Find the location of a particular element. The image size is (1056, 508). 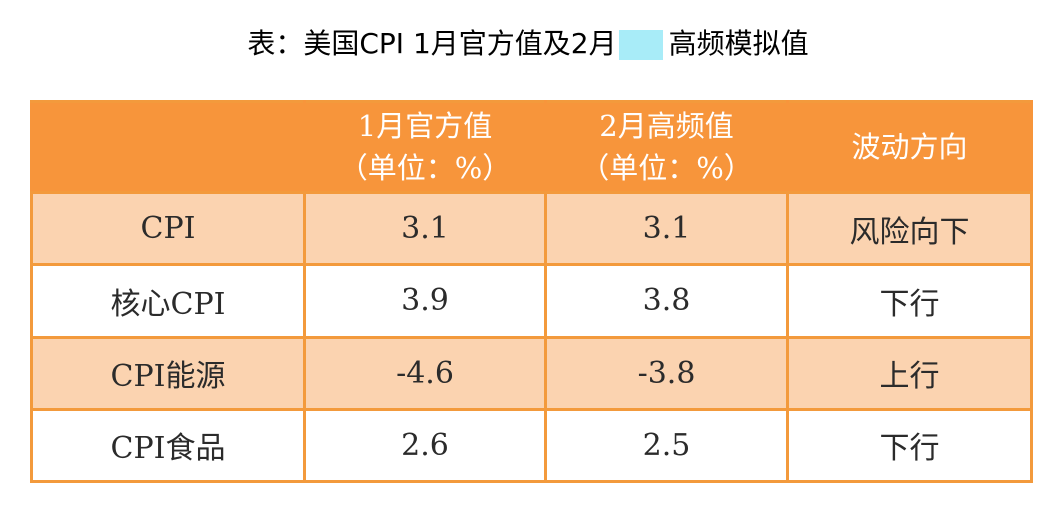

feb-value: -3.8 is located at coordinates (666, 373).